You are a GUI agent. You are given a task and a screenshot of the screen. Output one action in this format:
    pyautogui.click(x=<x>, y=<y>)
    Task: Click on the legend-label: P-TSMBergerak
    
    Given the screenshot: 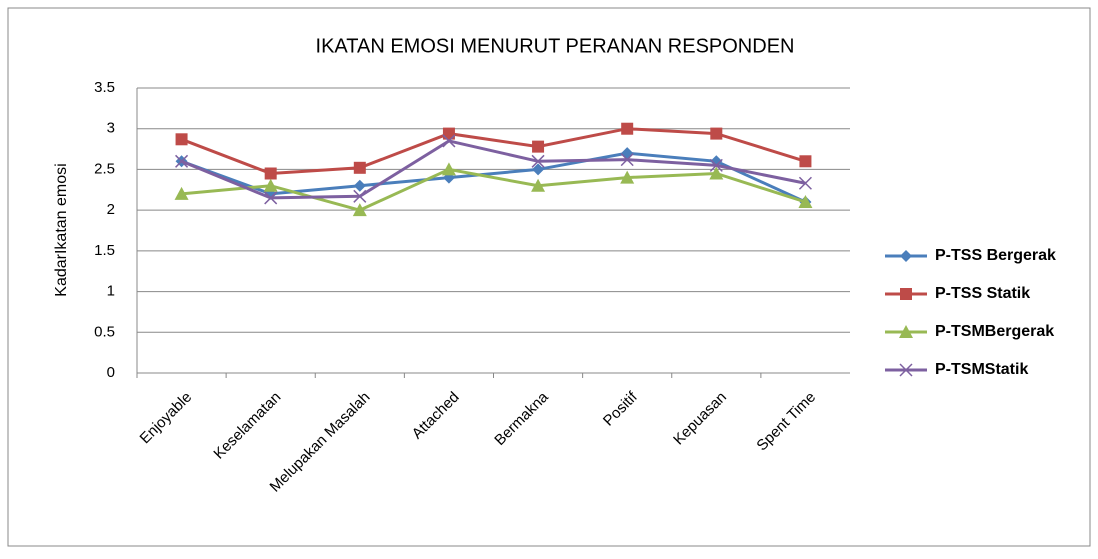 What is the action you would take?
    pyautogui.click(x=994, y=331)
    